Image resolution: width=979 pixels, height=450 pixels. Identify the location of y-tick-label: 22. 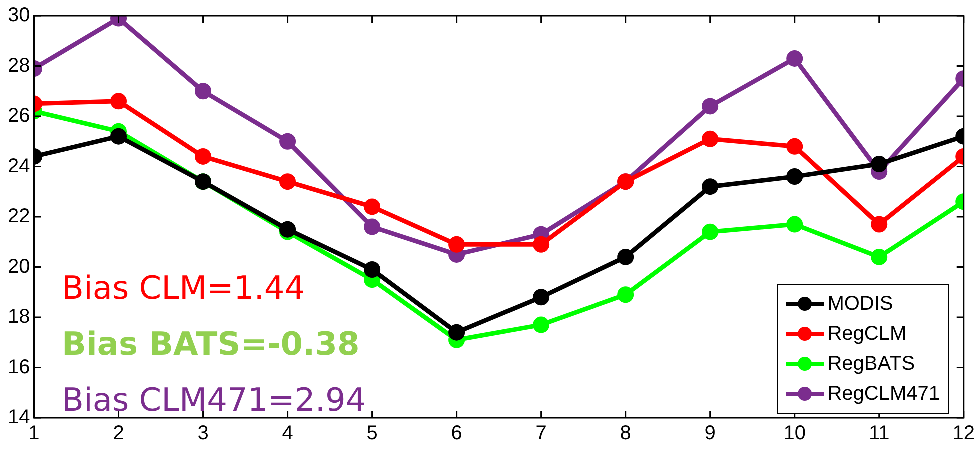
(19, 217).